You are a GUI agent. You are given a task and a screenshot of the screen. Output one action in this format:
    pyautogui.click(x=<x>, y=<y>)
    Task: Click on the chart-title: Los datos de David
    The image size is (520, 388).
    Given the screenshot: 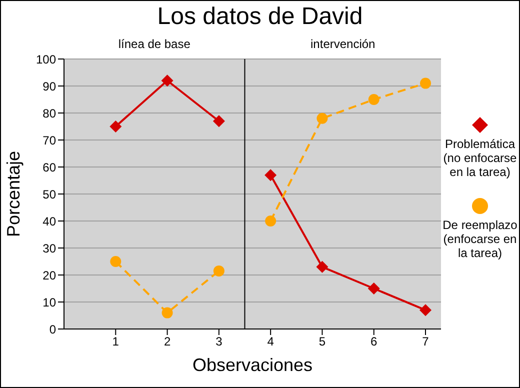 What is the action you would take?
    pyautogui.click(x=260, y=17)
    